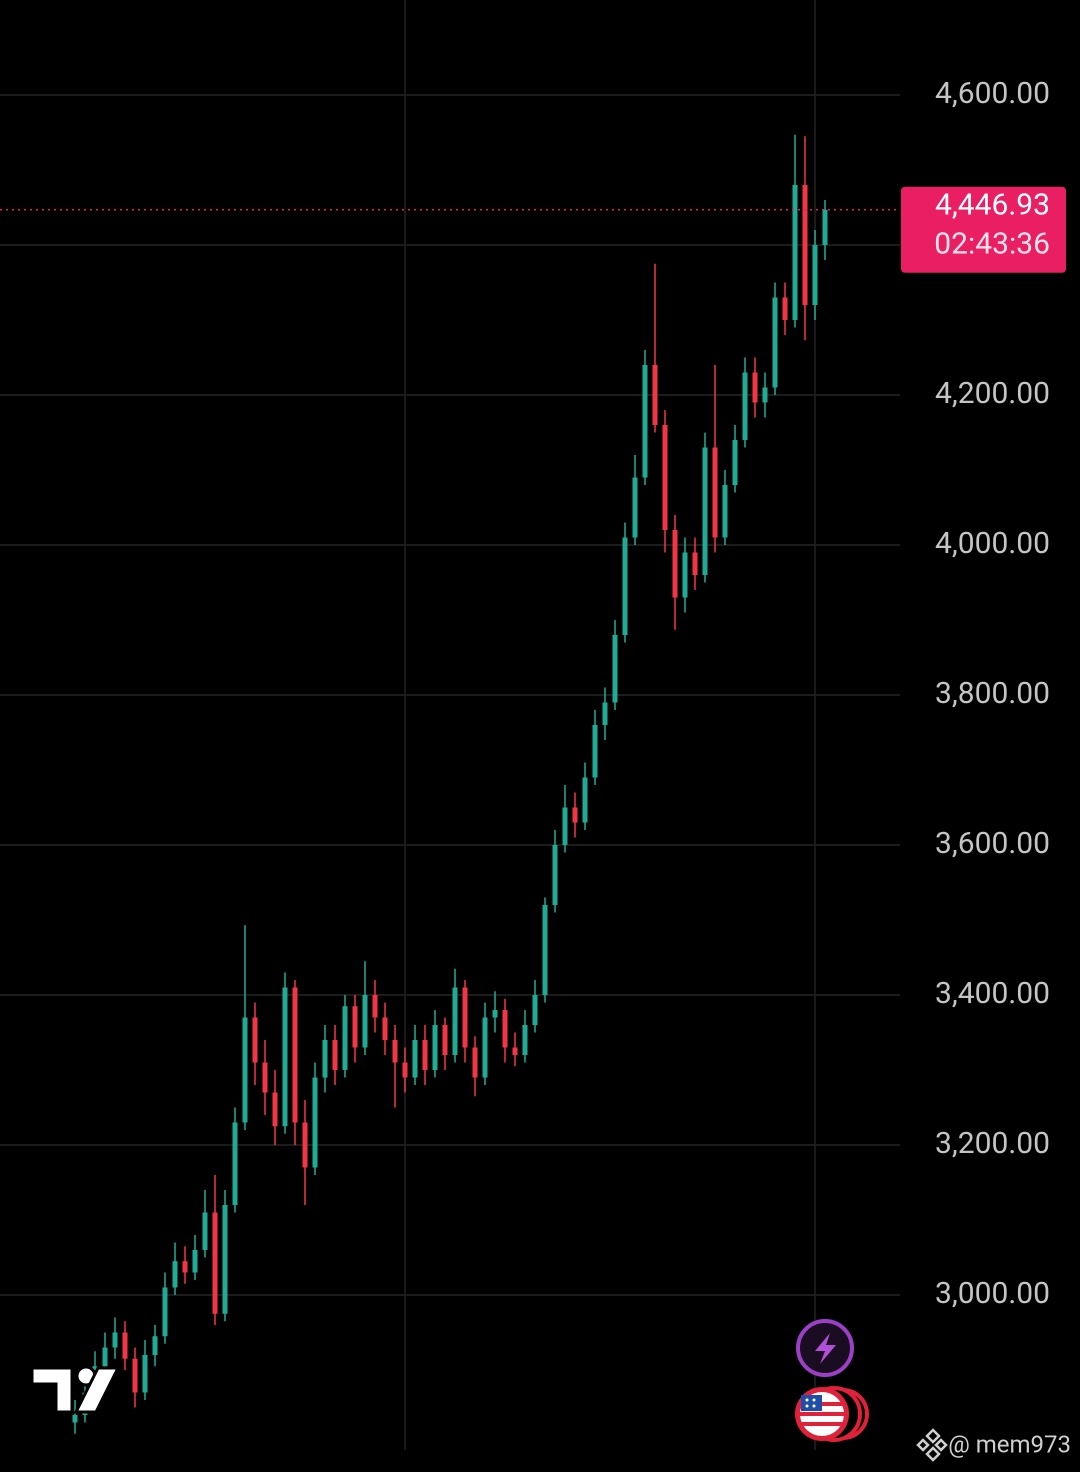  Describe the element at coordinates (992, 244) in the screenshot. I see `countdown-label: 02:43:36` at that location.